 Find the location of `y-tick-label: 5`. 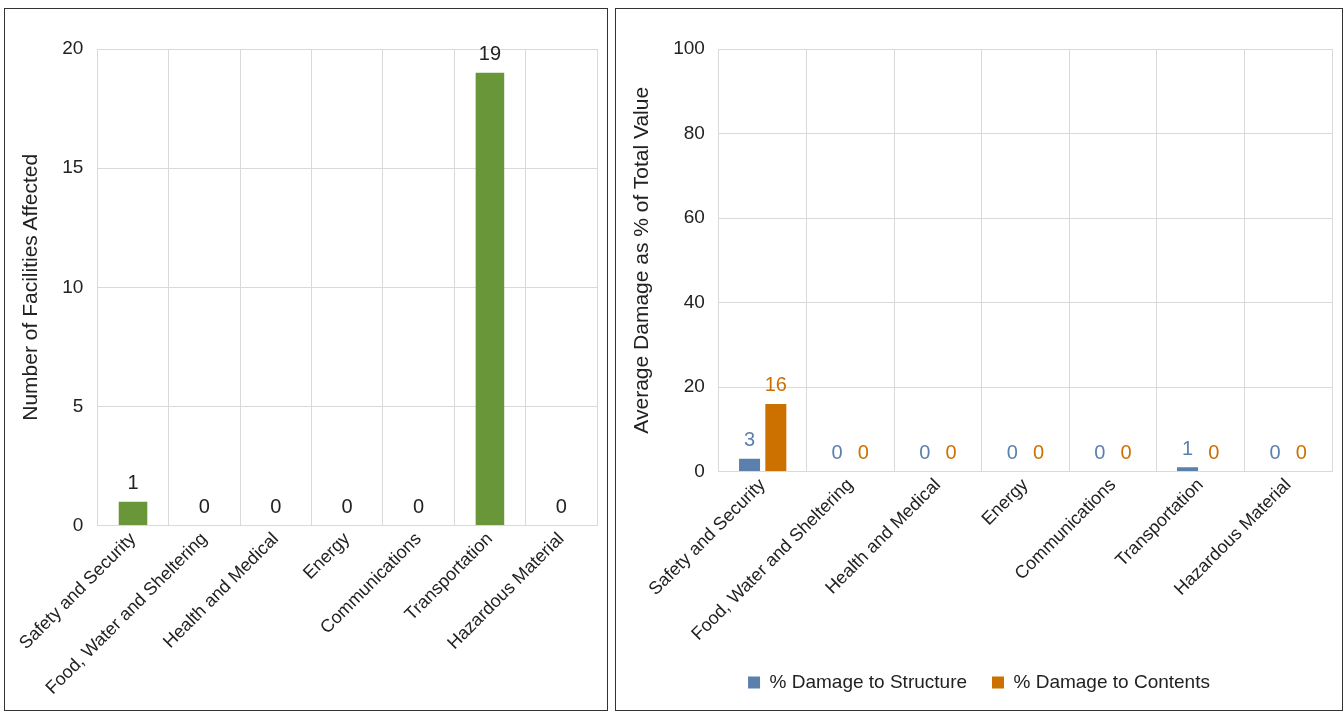

y-tick-label: 5 is located at coordinates (78, 405).